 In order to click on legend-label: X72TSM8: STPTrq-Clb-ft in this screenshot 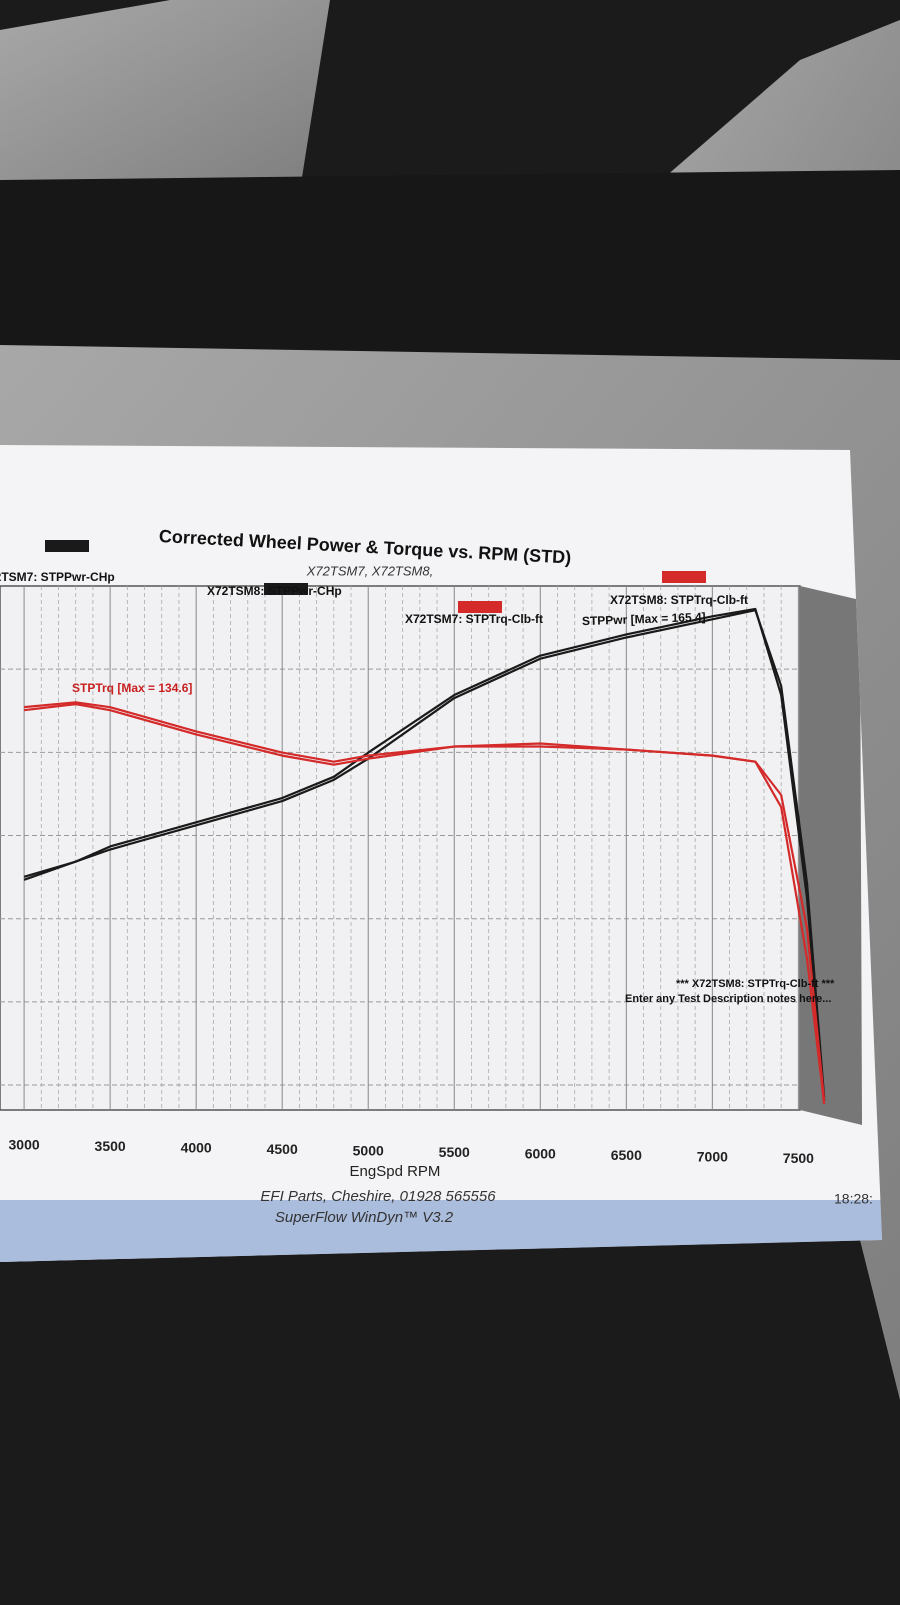, I will do `click(679, 600)`.